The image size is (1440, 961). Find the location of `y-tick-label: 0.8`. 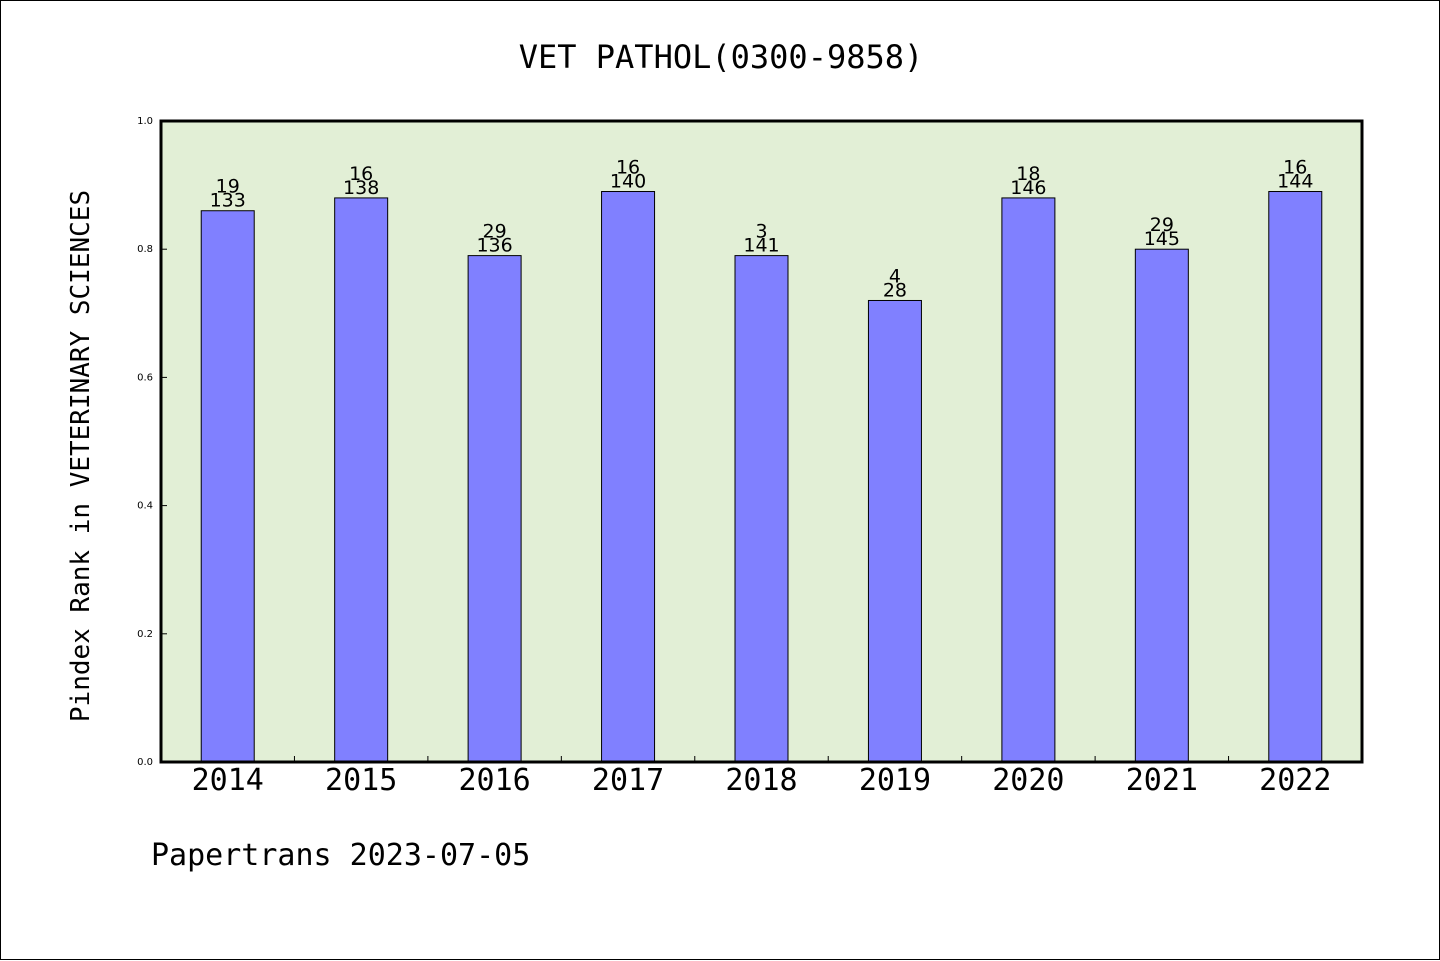

y-tick-label: 0.8 is located at coordinates (145, 249).